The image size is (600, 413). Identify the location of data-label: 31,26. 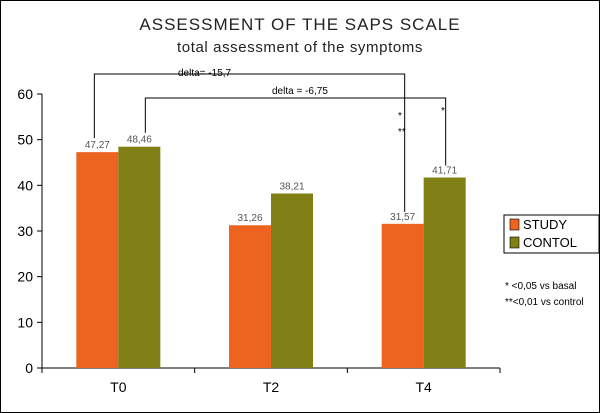
(249, 218).